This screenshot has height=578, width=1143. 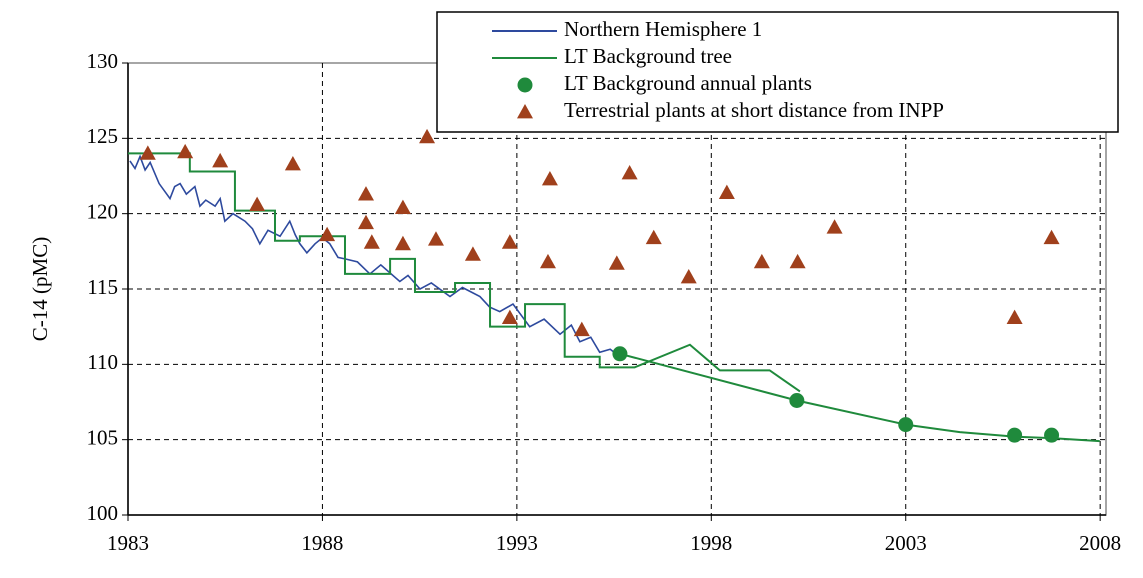 I want to click on x-tick-label: 2003, so click(x=906, y=543).